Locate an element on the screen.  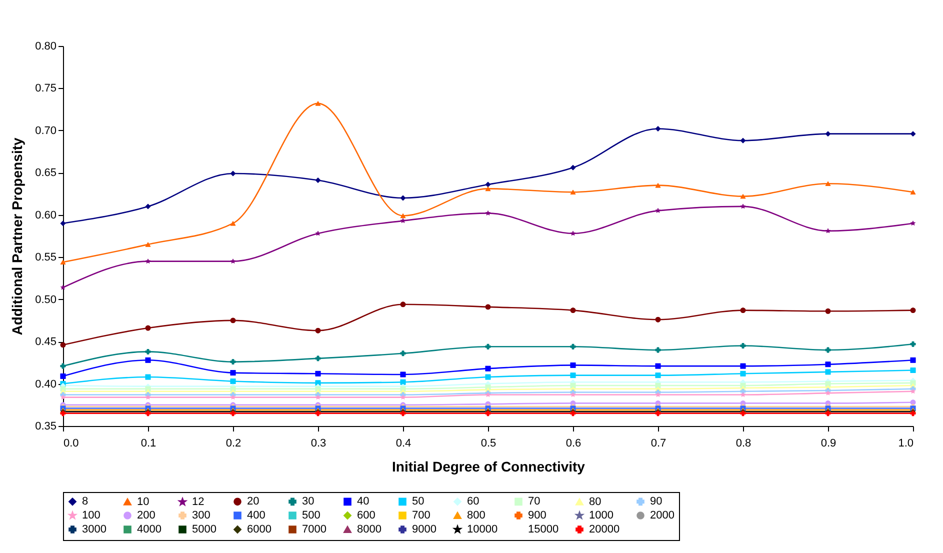
legend-label: 300 is located at coordinates (201, 516).